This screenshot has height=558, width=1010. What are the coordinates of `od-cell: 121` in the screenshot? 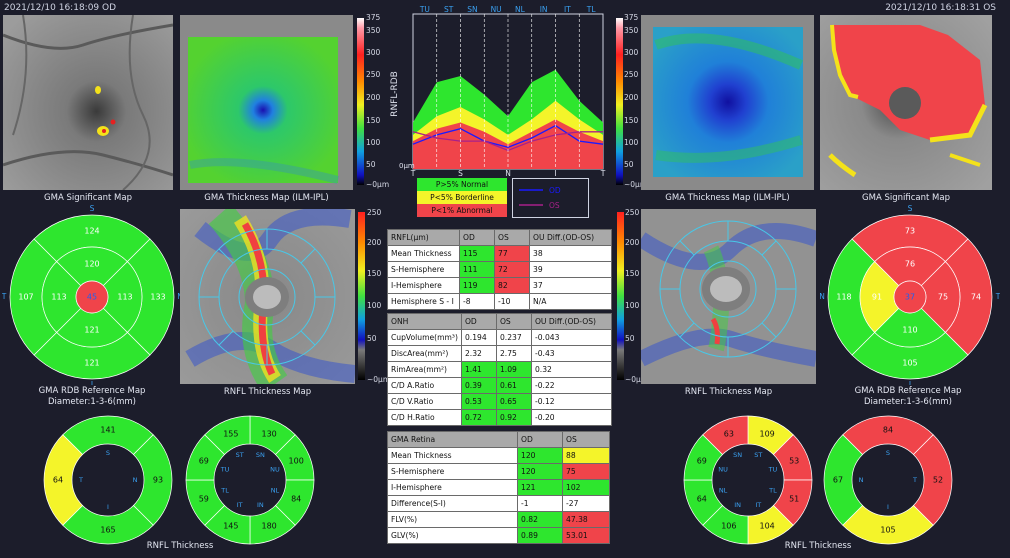 It's located at (540, 487).